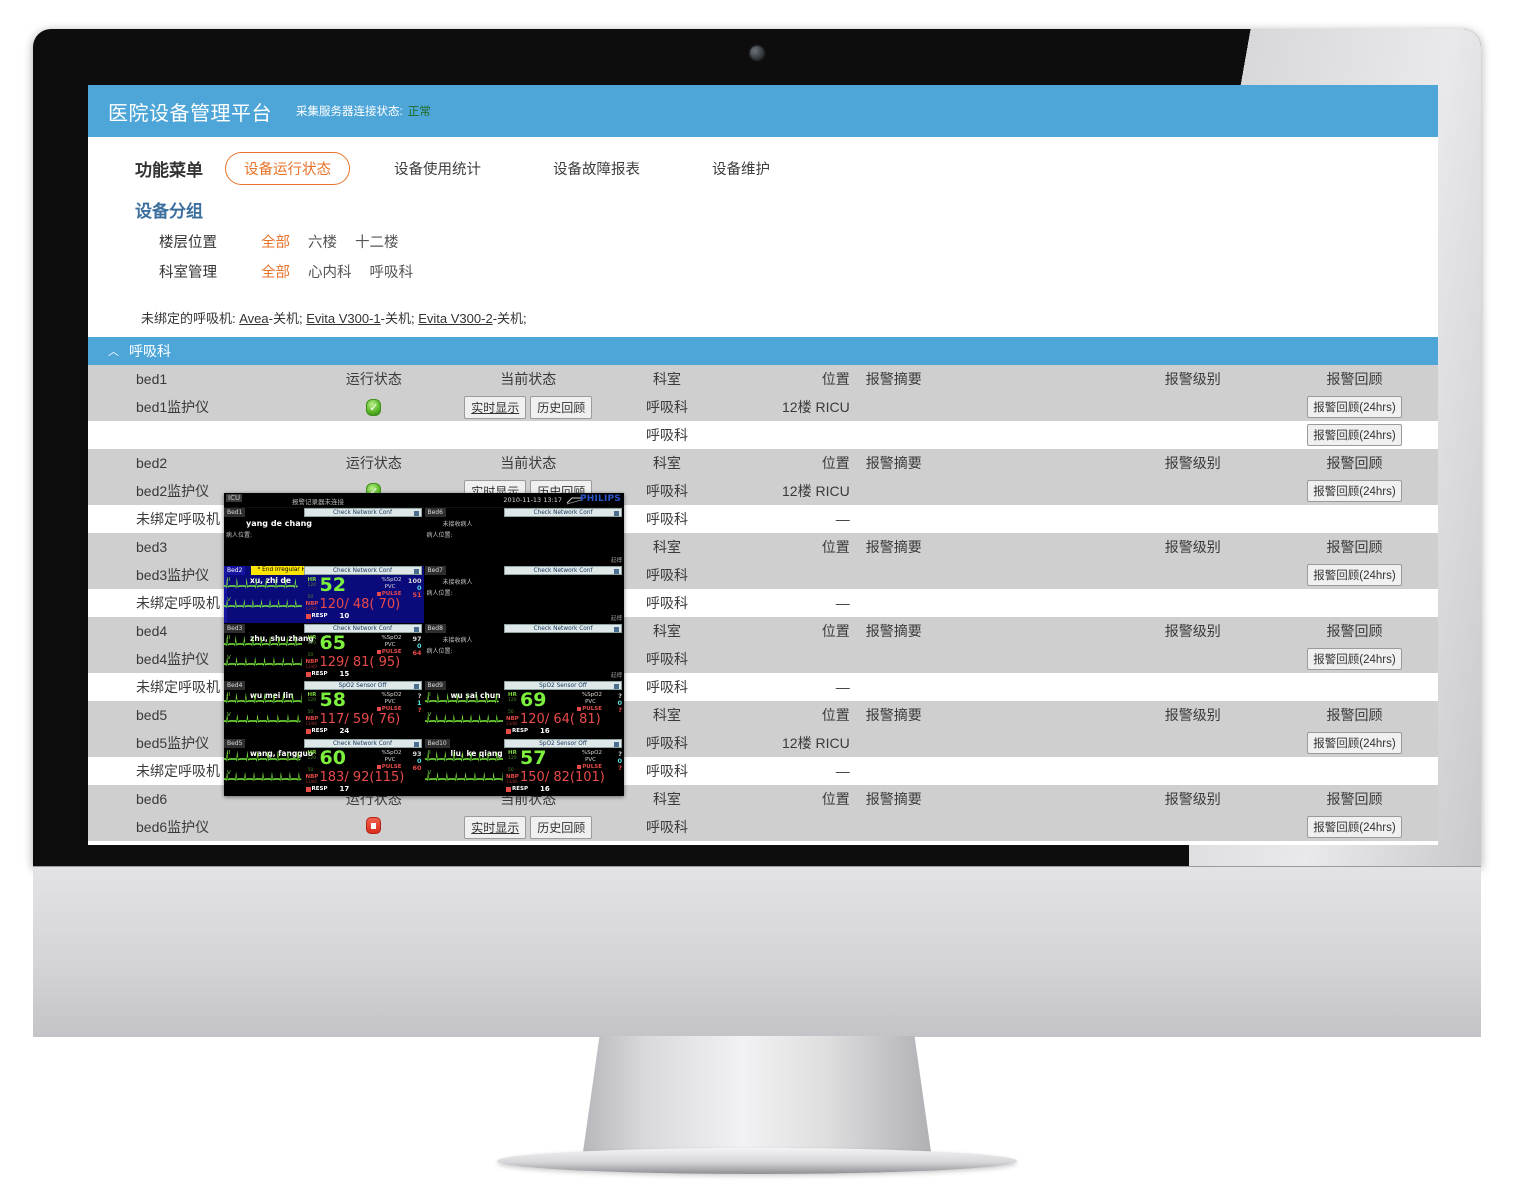 This screenshot has width=1514, height=1194. I want to click on monitor-top-bar: ICU 报警记录器未连接 2010-11-13 13:17 PHILIPS, so click(424, 500).